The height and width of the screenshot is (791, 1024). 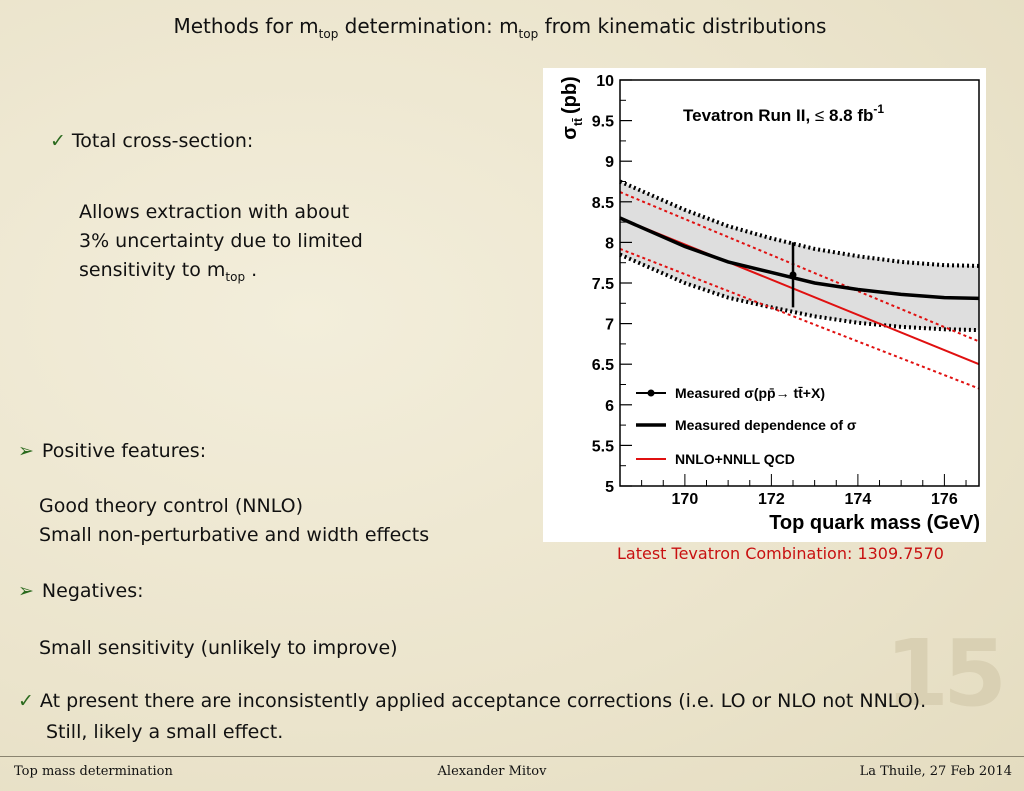 I want to click on y-tick-label: 6.5, so click(x=603, y=365).